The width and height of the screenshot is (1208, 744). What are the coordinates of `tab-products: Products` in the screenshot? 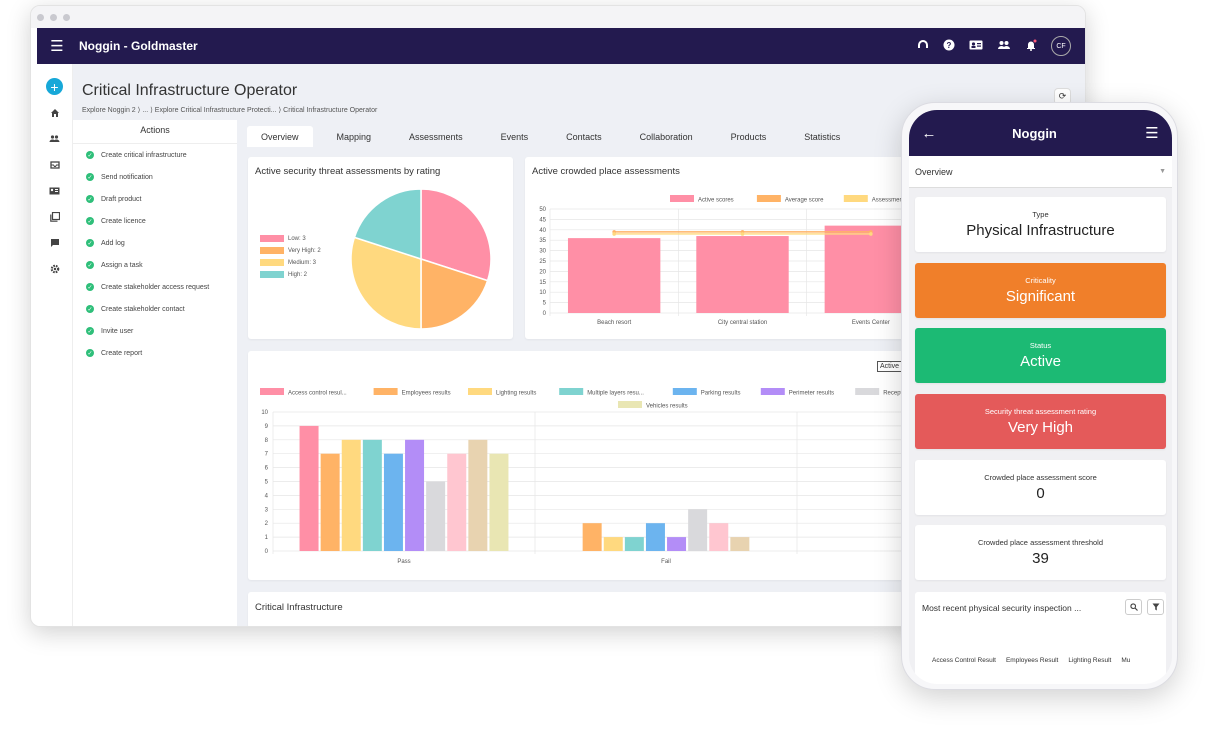 It's located at (748, 136).